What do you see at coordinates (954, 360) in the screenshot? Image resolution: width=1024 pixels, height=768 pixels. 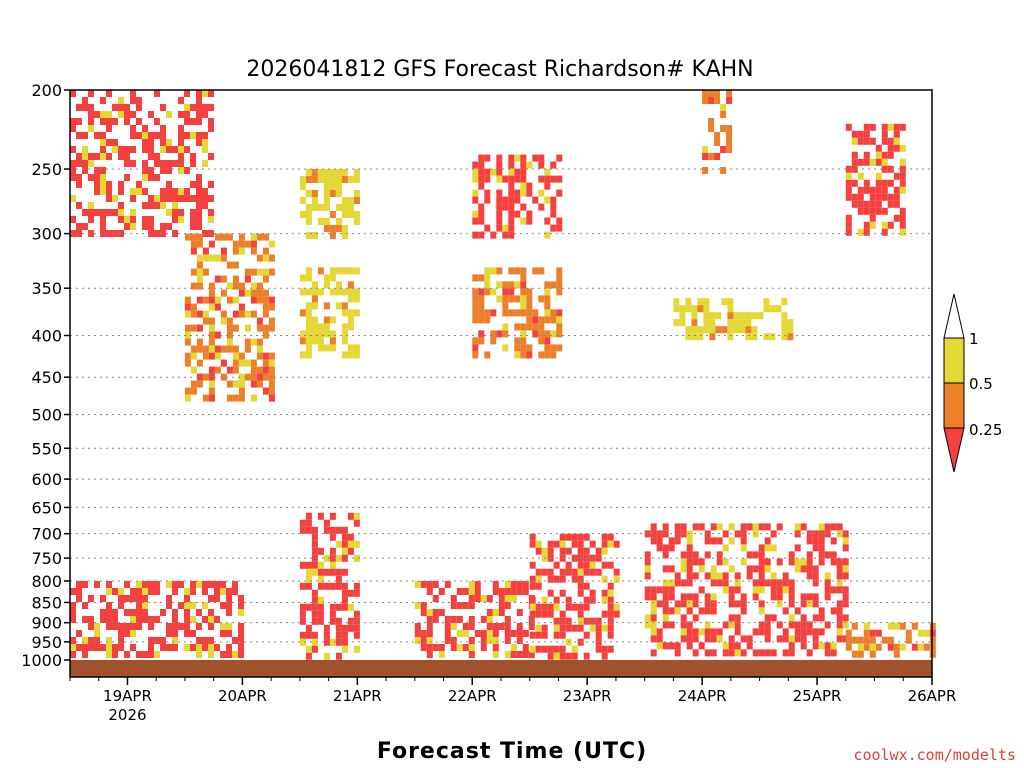 I see `legend-bin` at bounding box center [954, 360].